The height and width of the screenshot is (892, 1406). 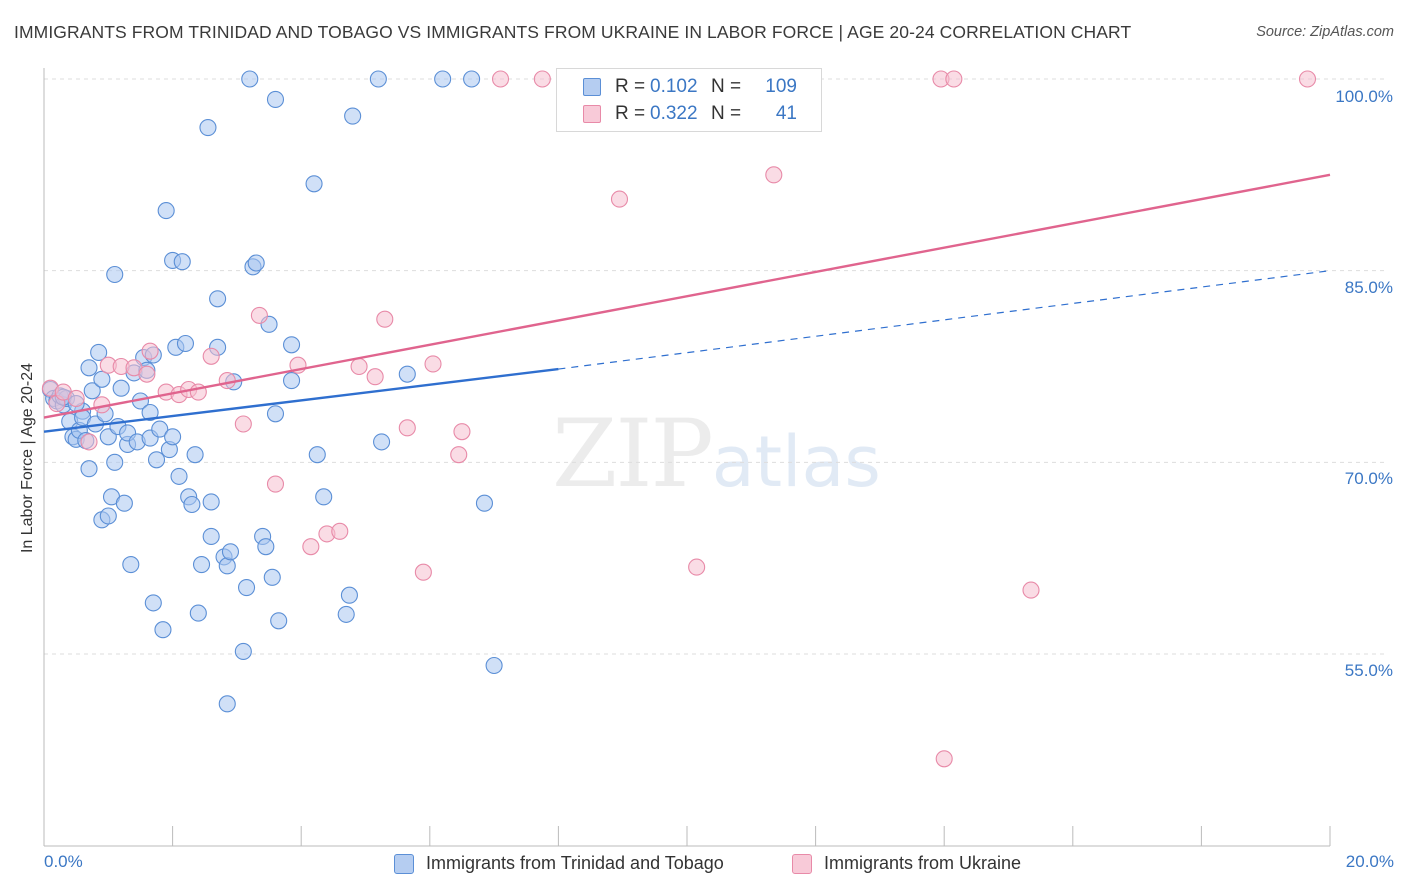 I want to click on n-value: 41, so click(x=786, y=113).